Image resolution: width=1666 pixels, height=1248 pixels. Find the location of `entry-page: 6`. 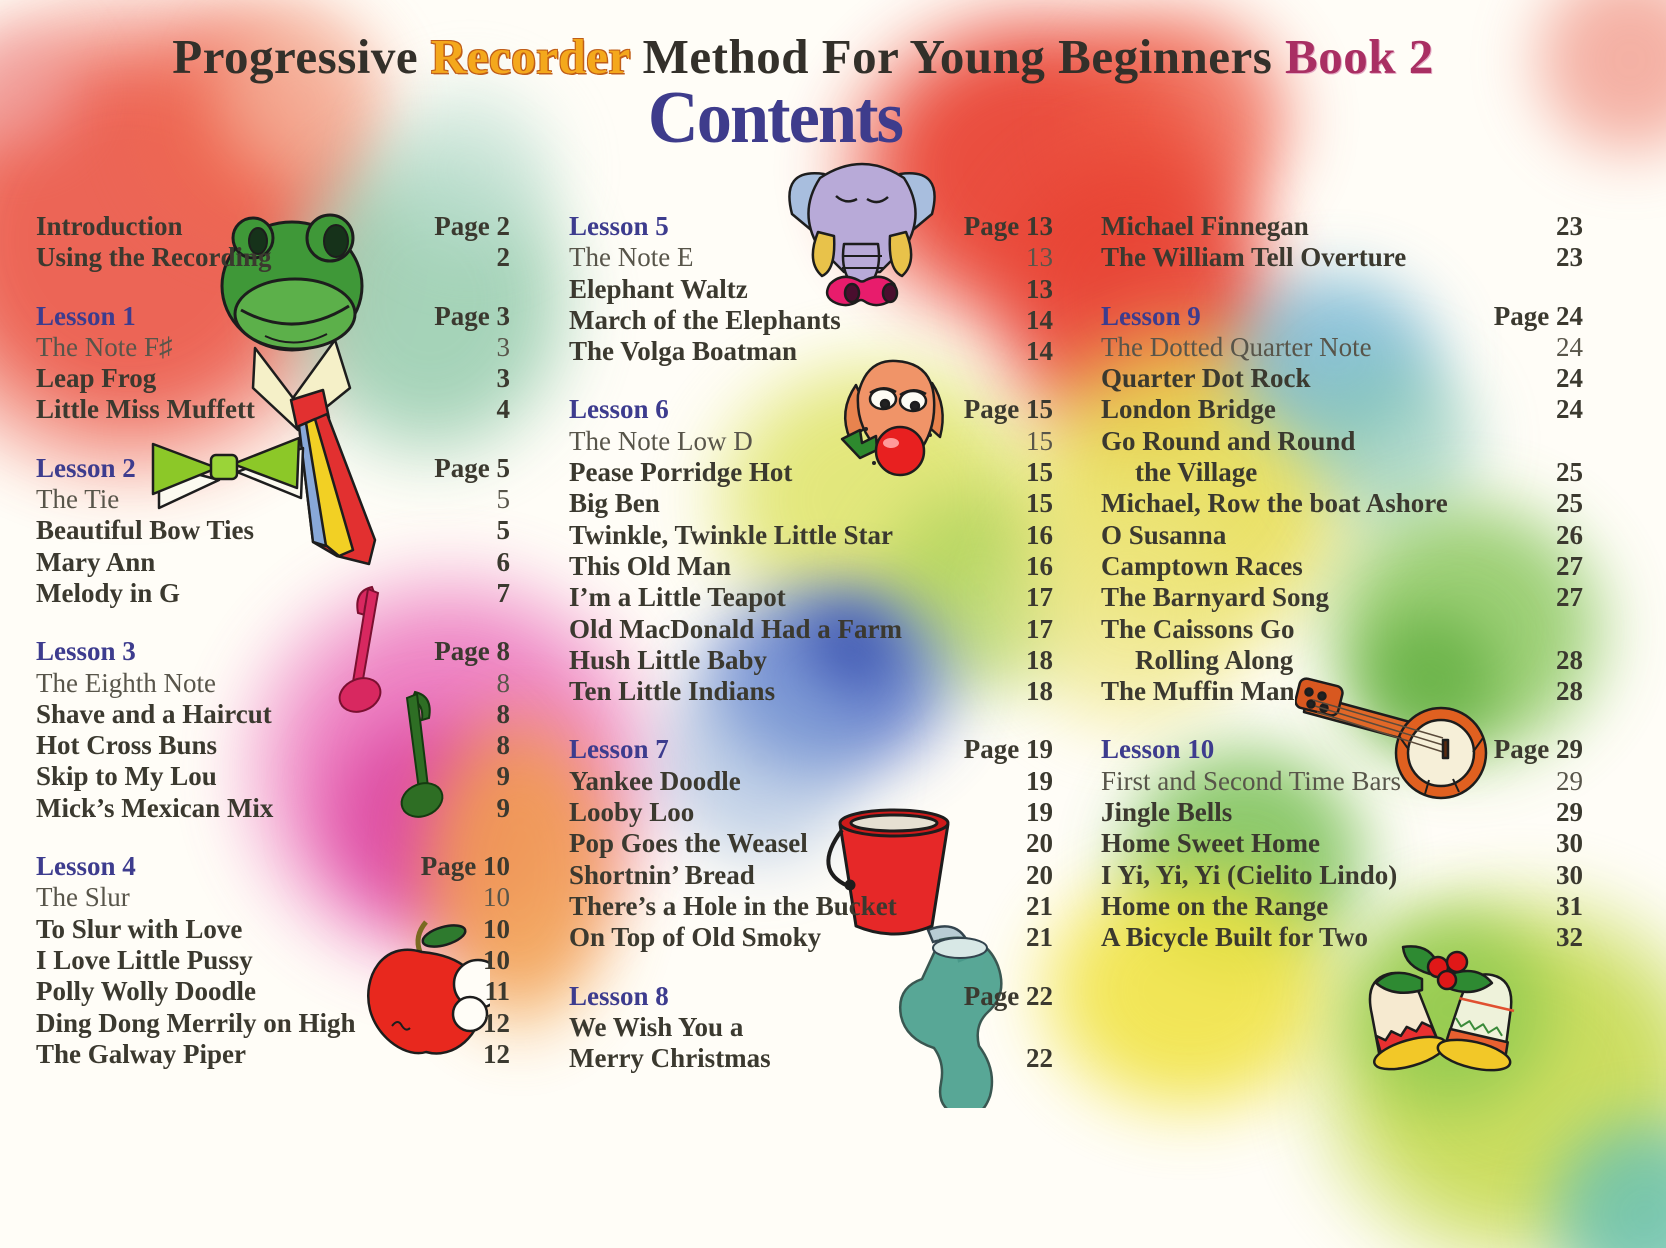

entry-page: 6 is located at coordinates (503, 561).